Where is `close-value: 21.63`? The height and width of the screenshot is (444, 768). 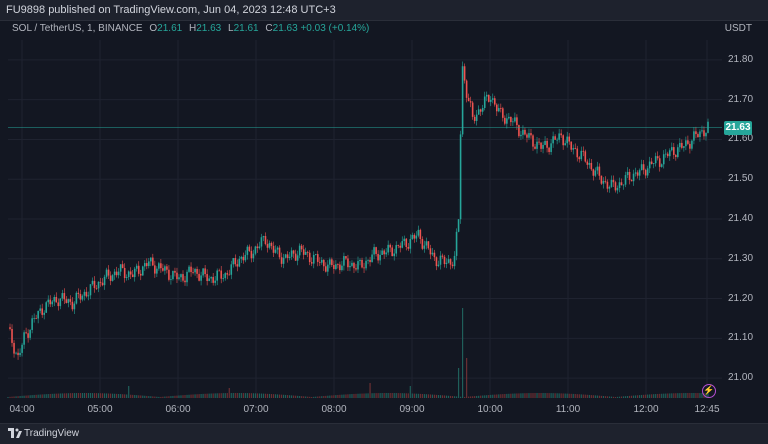
close-value: 21.63 is located at coordinates (285, 28).